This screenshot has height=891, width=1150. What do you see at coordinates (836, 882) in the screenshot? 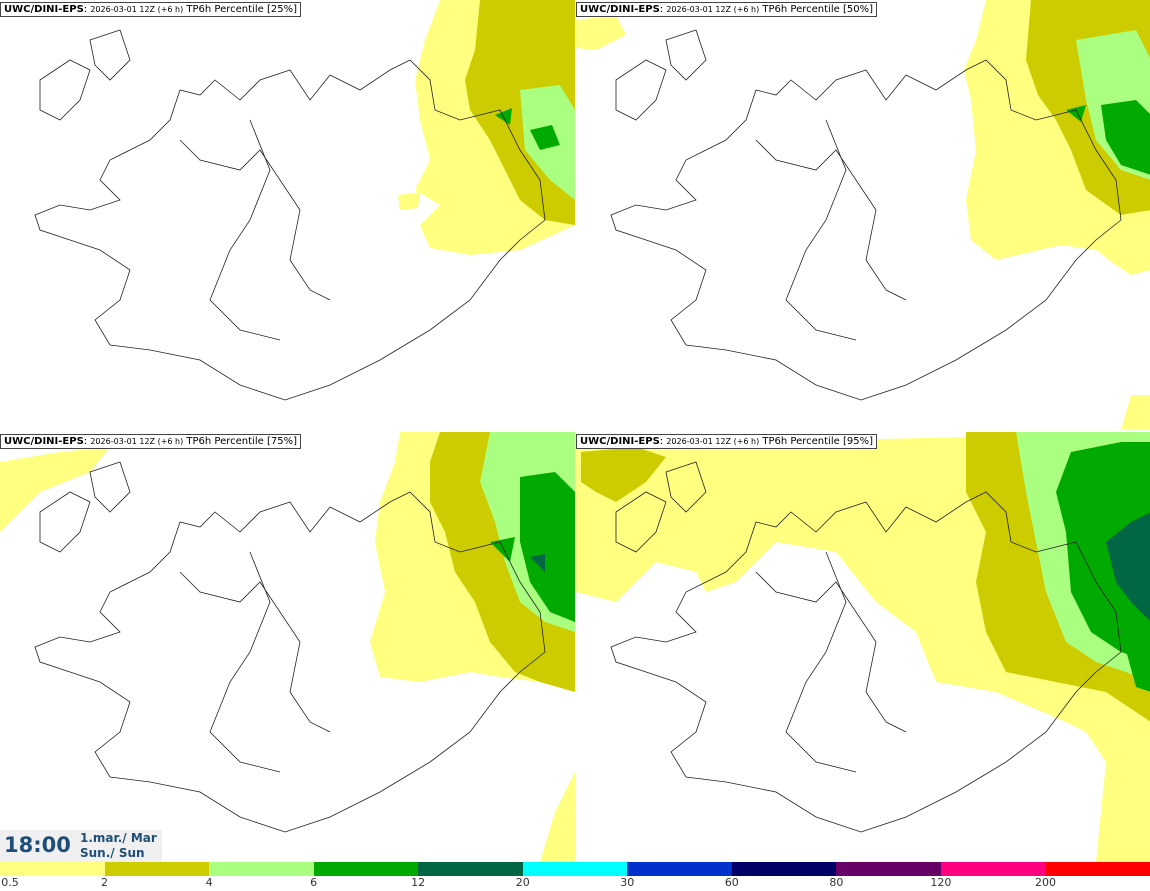
I see `legend-label: 80` at bounding box center [836, 882].